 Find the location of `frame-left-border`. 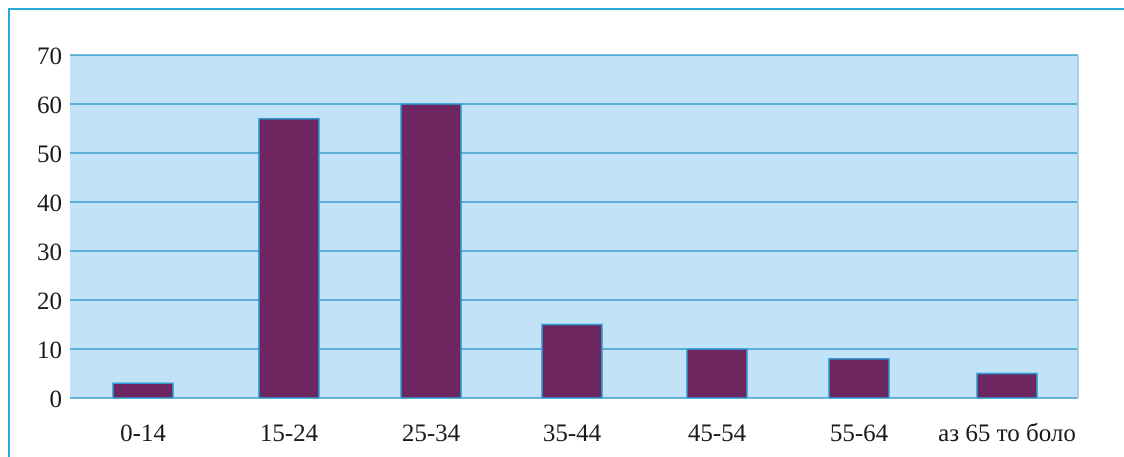

frame-left-border is located at coordinates (9, 232).